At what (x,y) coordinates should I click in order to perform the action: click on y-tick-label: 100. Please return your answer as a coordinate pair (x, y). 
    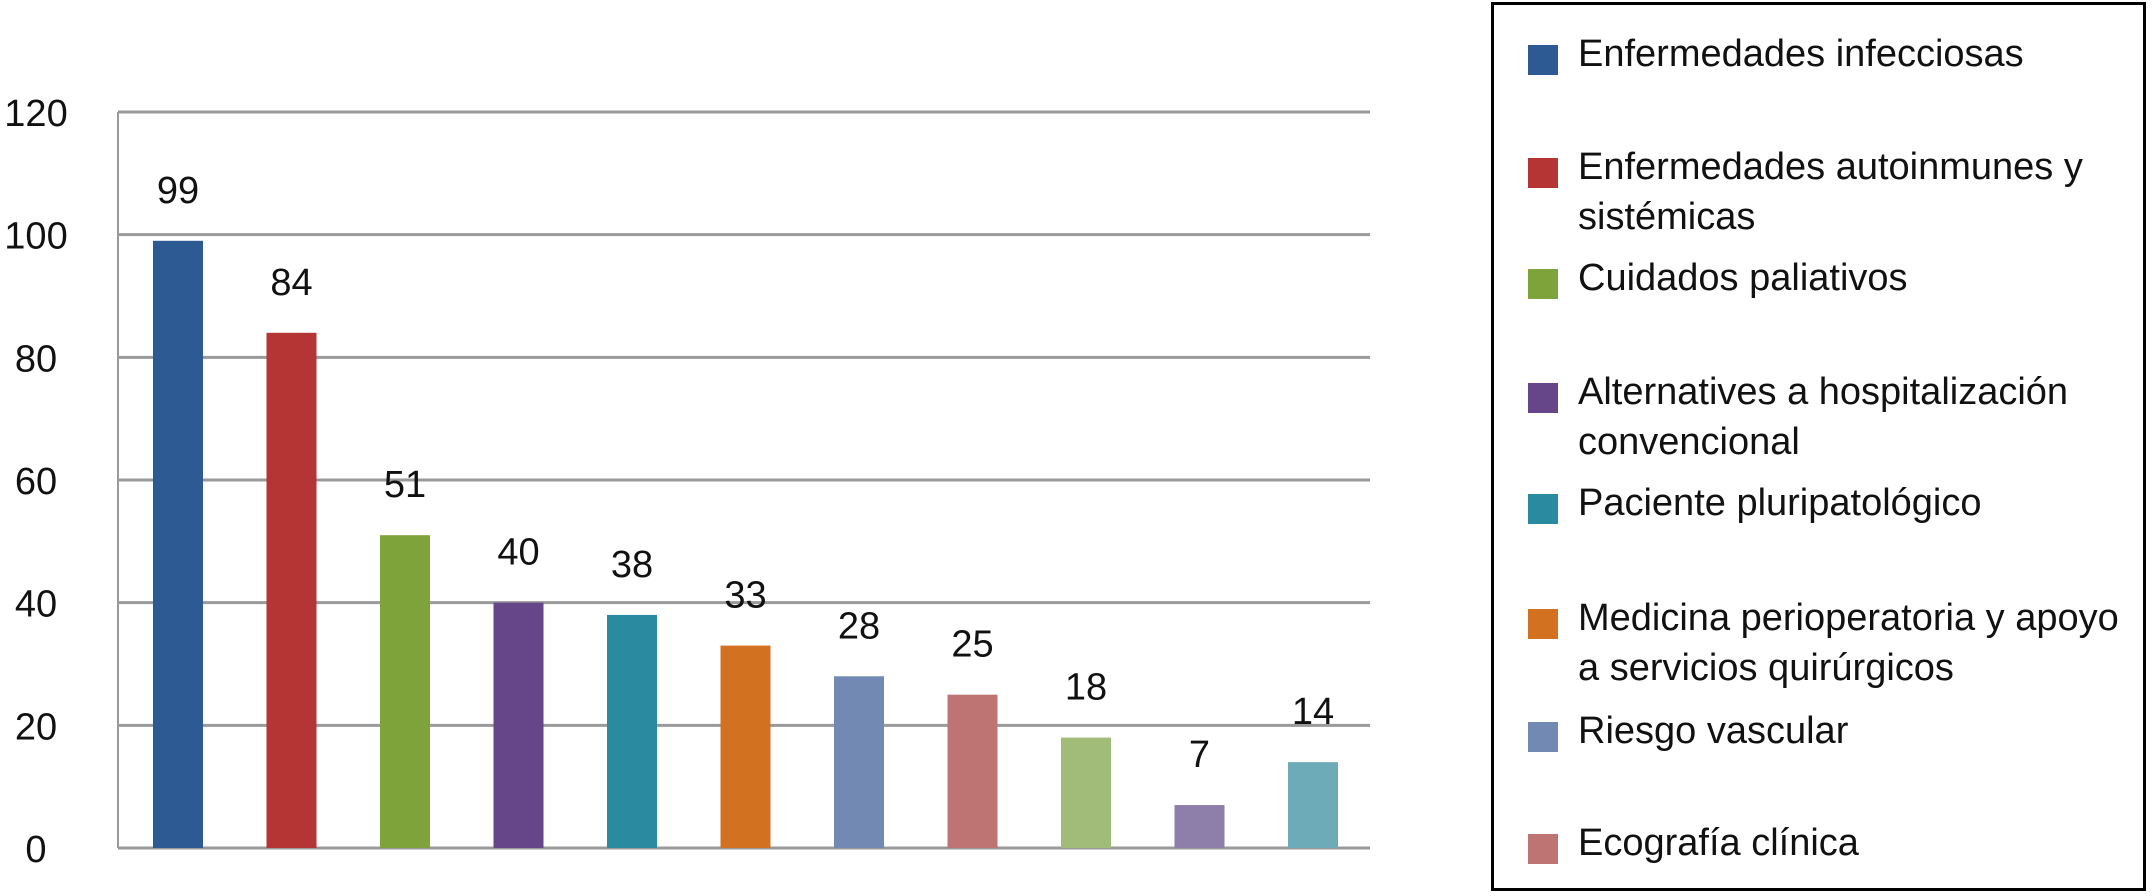
    Looking at the image, I should click on (35, 237).